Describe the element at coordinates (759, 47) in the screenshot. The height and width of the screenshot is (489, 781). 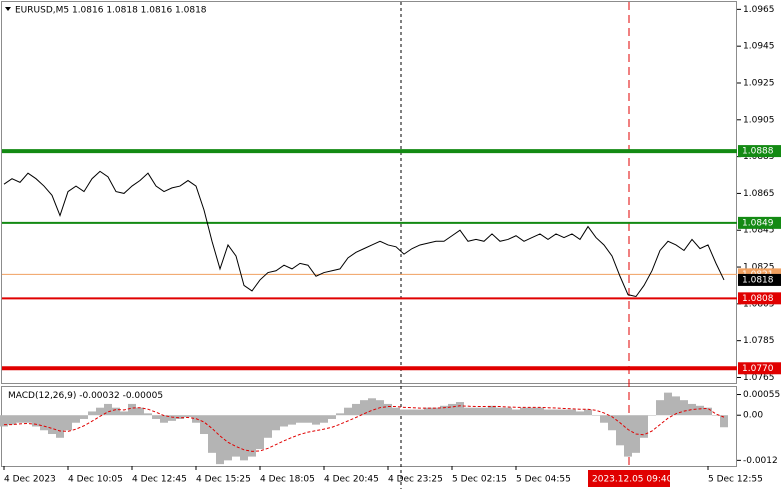
I see `y-tick-label: 1.0945` at that location.